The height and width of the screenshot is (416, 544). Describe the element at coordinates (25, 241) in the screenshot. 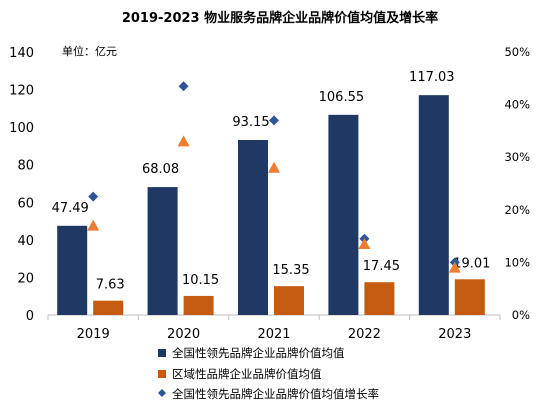

I see `y-left-tick-label: 40` at that location.